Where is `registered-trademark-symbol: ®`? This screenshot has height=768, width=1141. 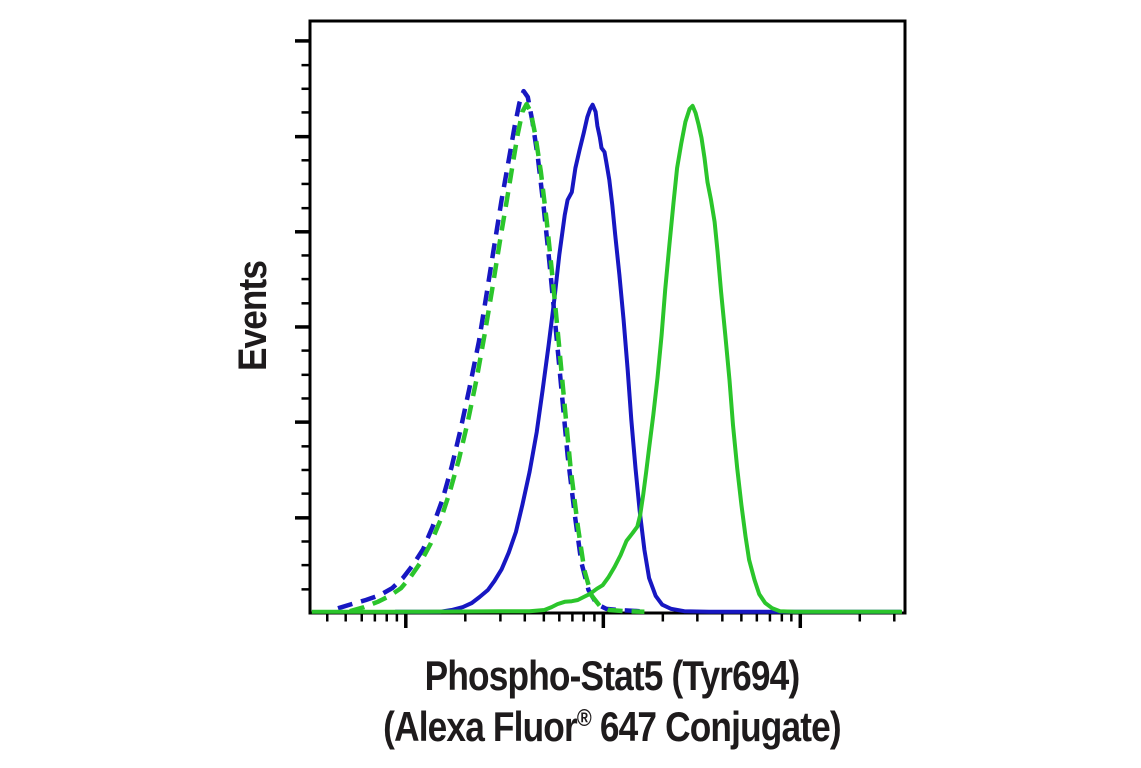
registered-trademark-symbol: ® is located at coordinates (584, 717).